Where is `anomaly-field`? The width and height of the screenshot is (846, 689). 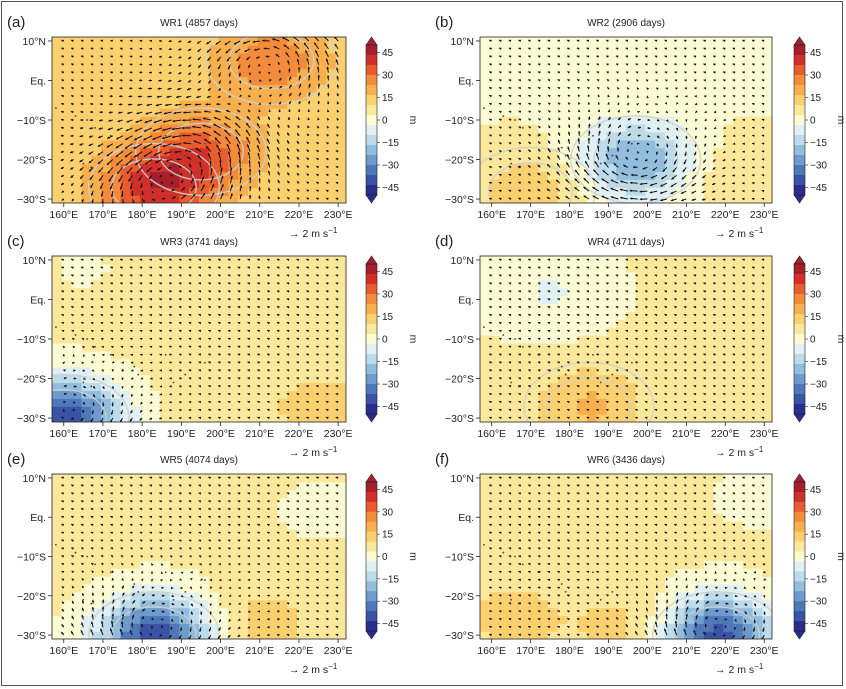
anomaly-field is located at coordinates (626, 120).